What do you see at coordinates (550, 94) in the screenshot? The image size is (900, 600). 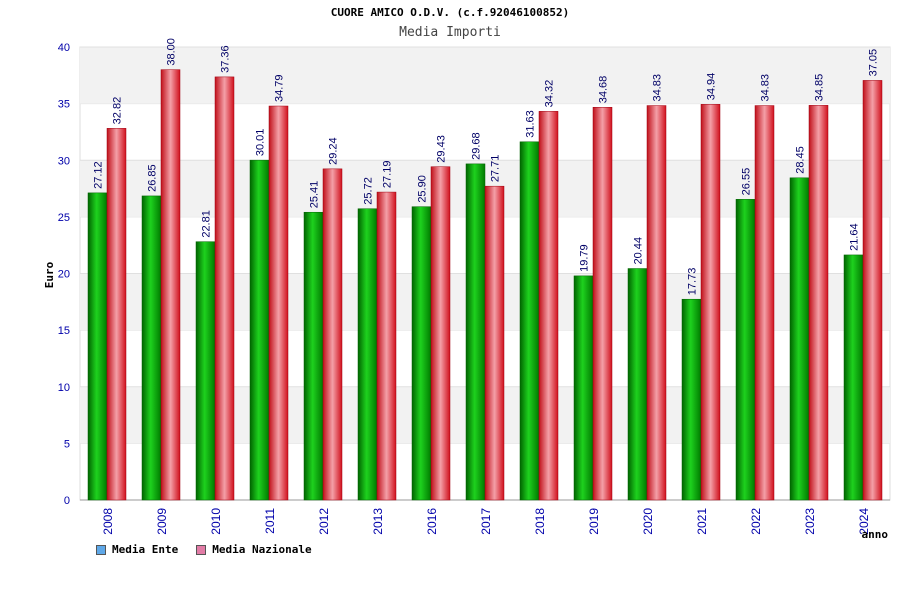 I see `data-label: 34.32` at bounding box center [550, 94].